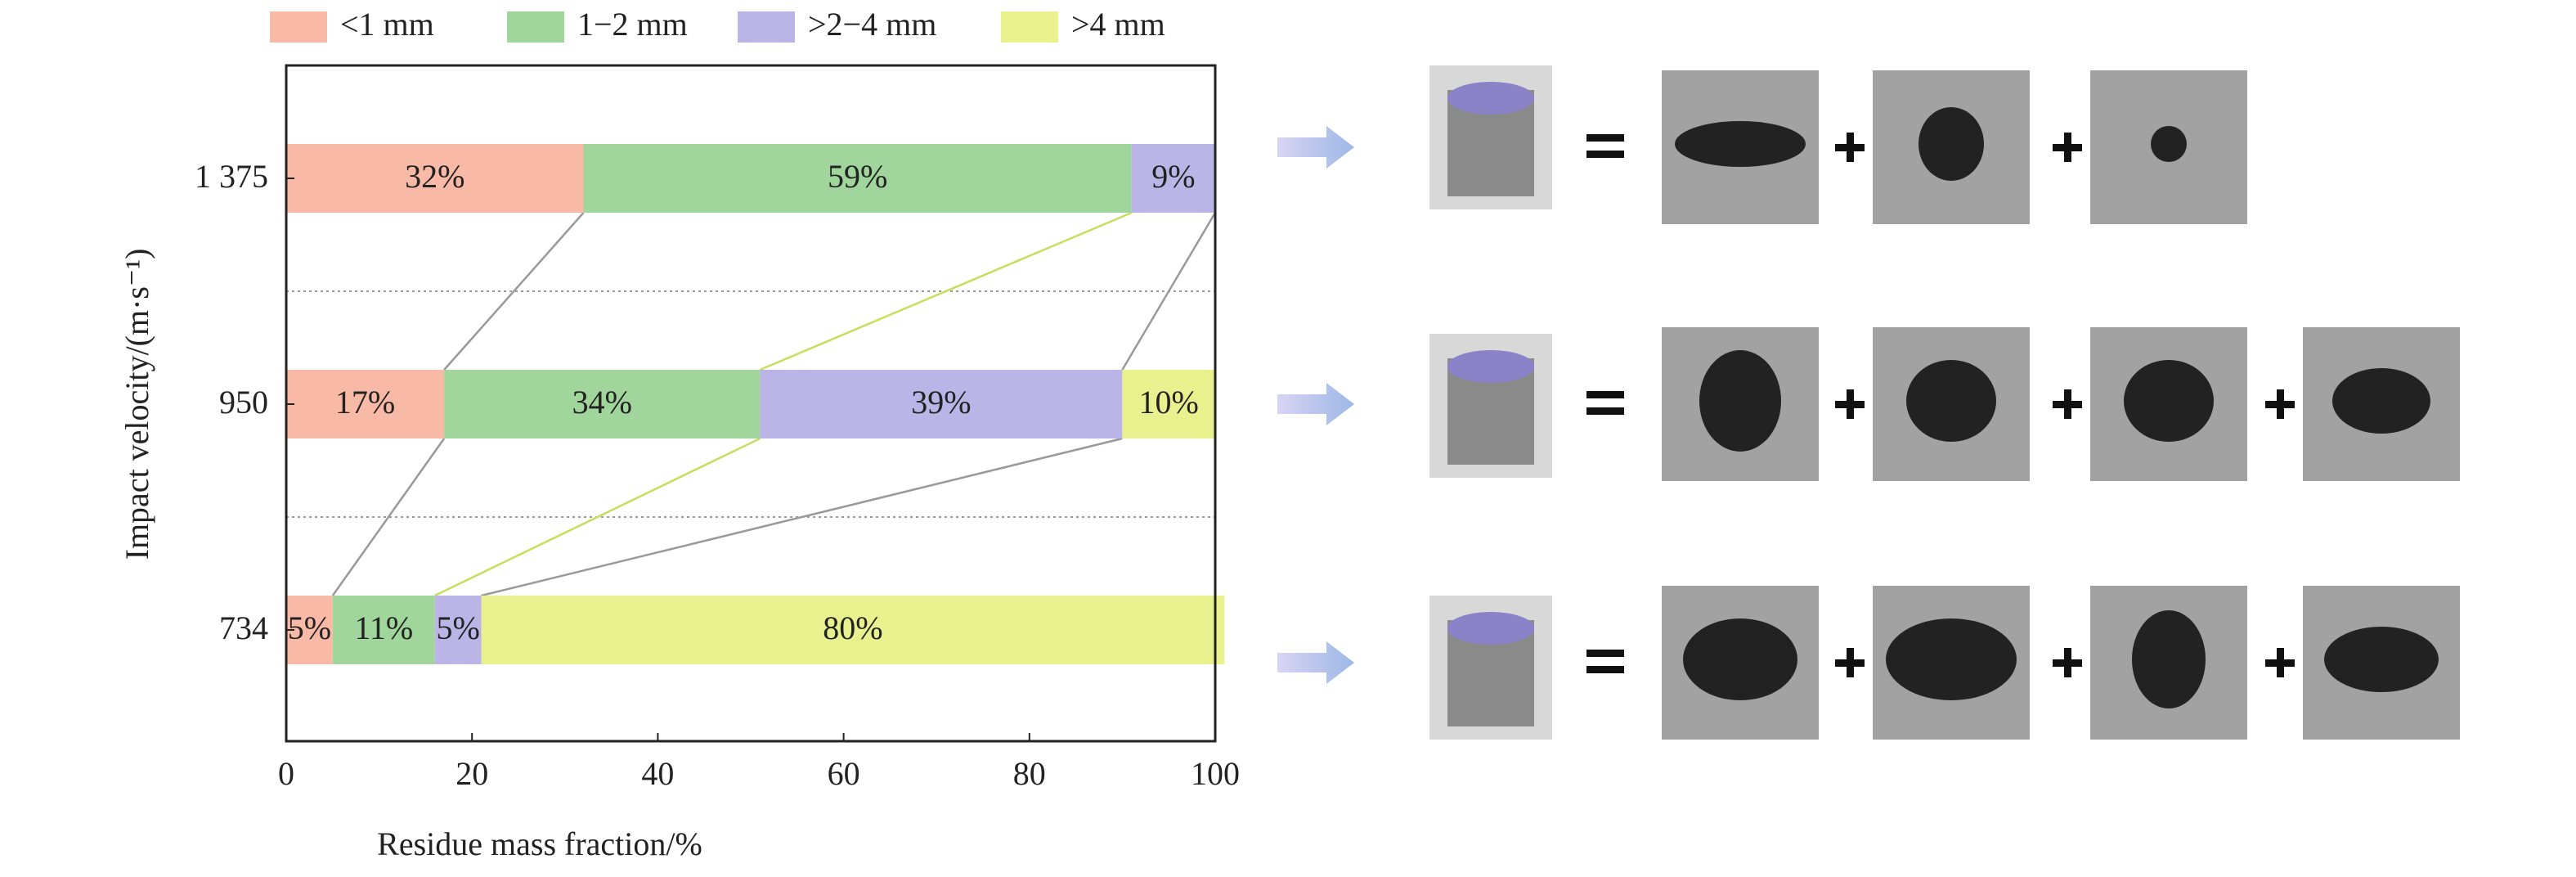 This screenshot has width=2576, height=877. Describe the element at coordinates (632, 25) in the screenshot. I see `legend-label: 1−2 mm` at that location.